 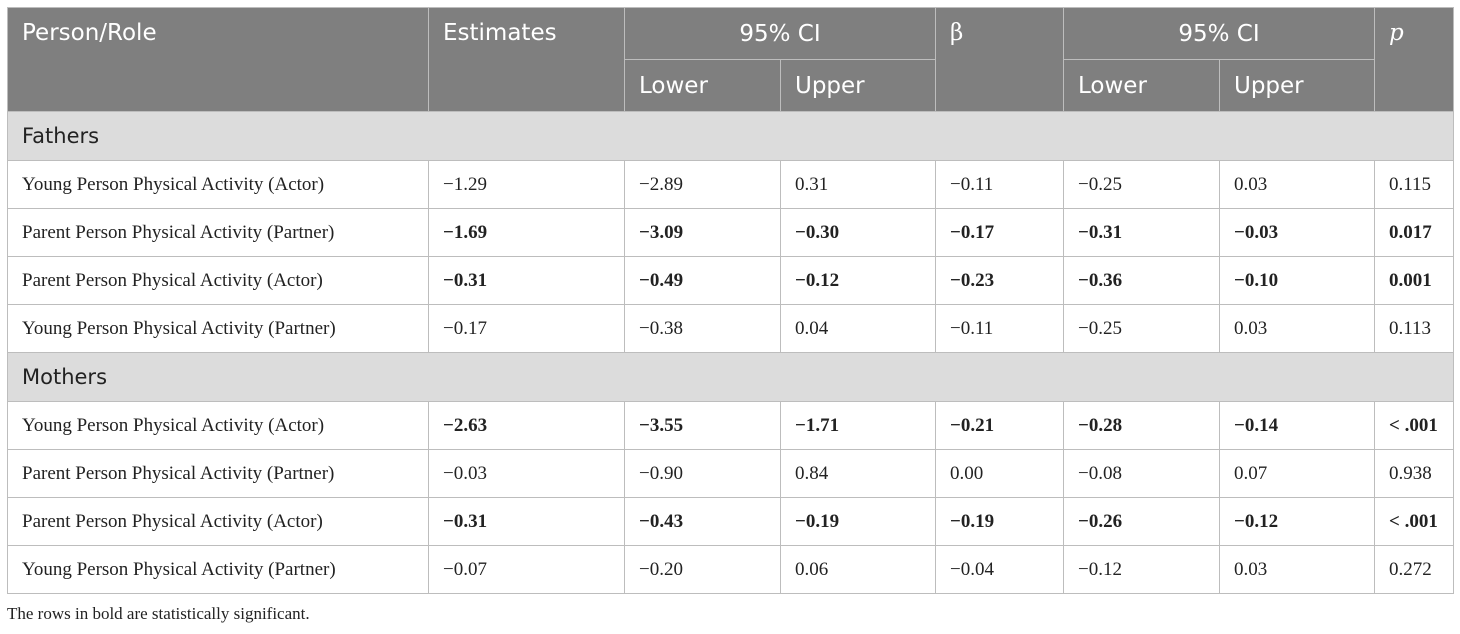 I want to click on beta-cell: −0.04, so click(x=999, y=569).